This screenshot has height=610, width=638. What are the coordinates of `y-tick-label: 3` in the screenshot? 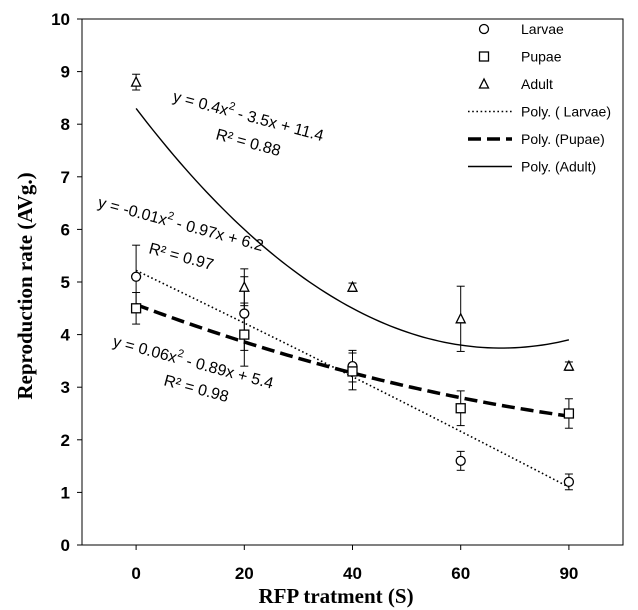 It's located at (65, 387).